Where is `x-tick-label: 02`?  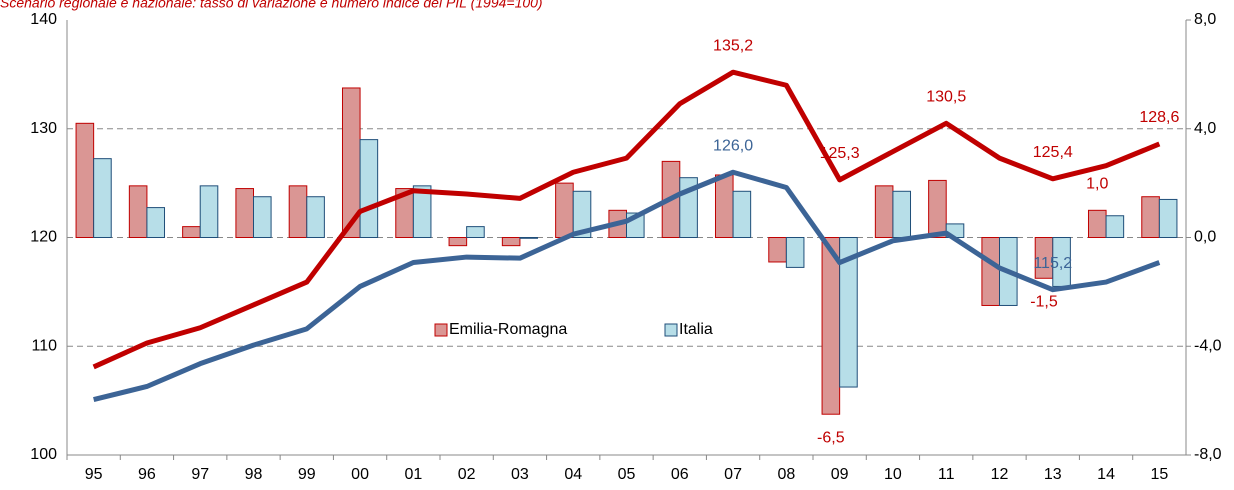 x-tick-label: 02 is located at coordinates (467, 474).